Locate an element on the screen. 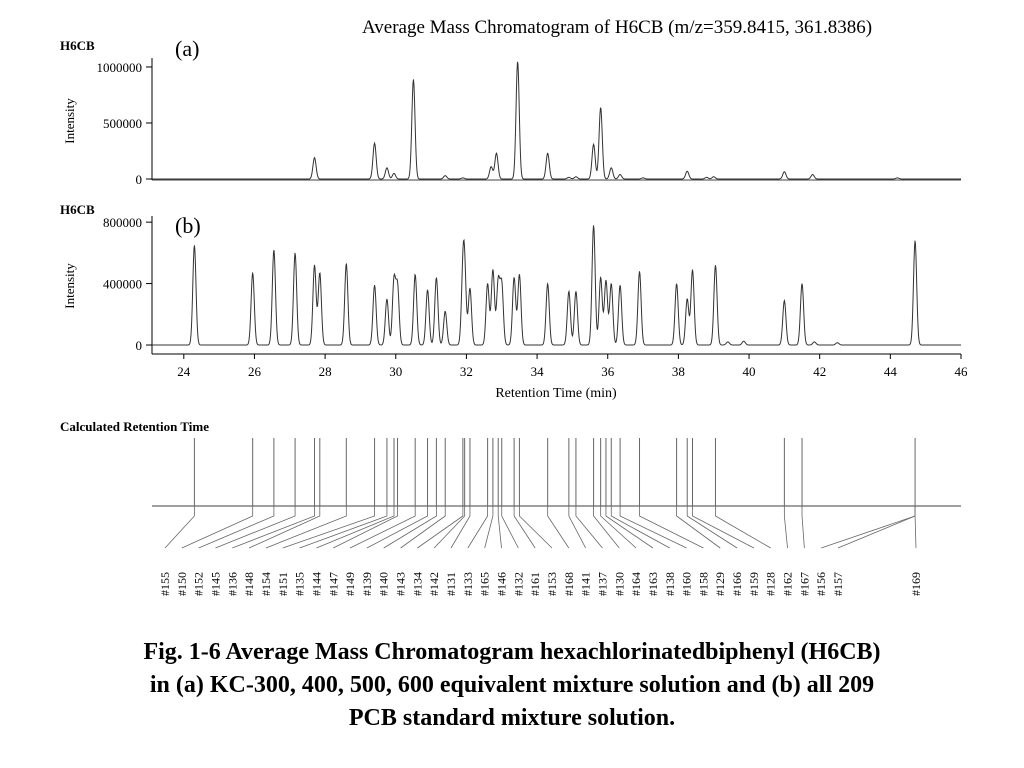 Image resolution: width=1024 pixels, height=768 pixels. congener-label: #150 is located at coordinates (182, 584).